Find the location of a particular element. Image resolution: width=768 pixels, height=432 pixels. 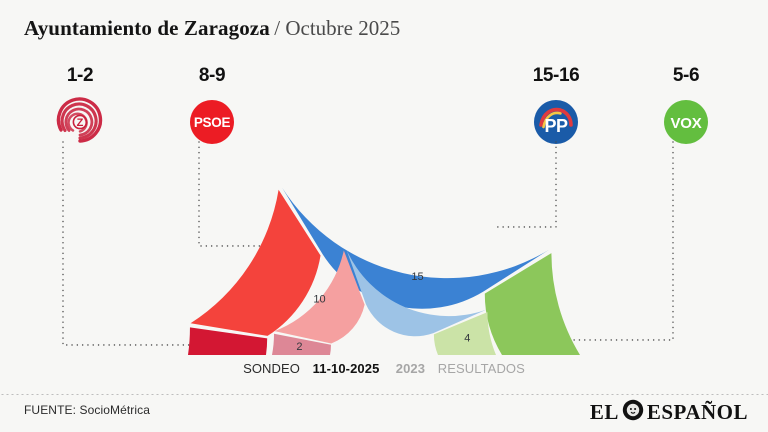

source-text: FUENTE: SocioMétrica is located at coordinates (87, 410).